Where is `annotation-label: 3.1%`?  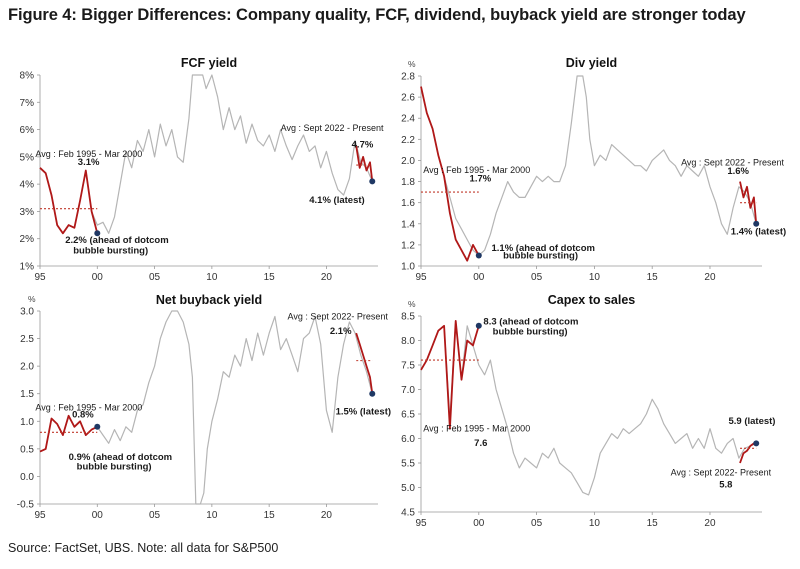
annotation-label: 3.1% is located at coordinates (89, 162).